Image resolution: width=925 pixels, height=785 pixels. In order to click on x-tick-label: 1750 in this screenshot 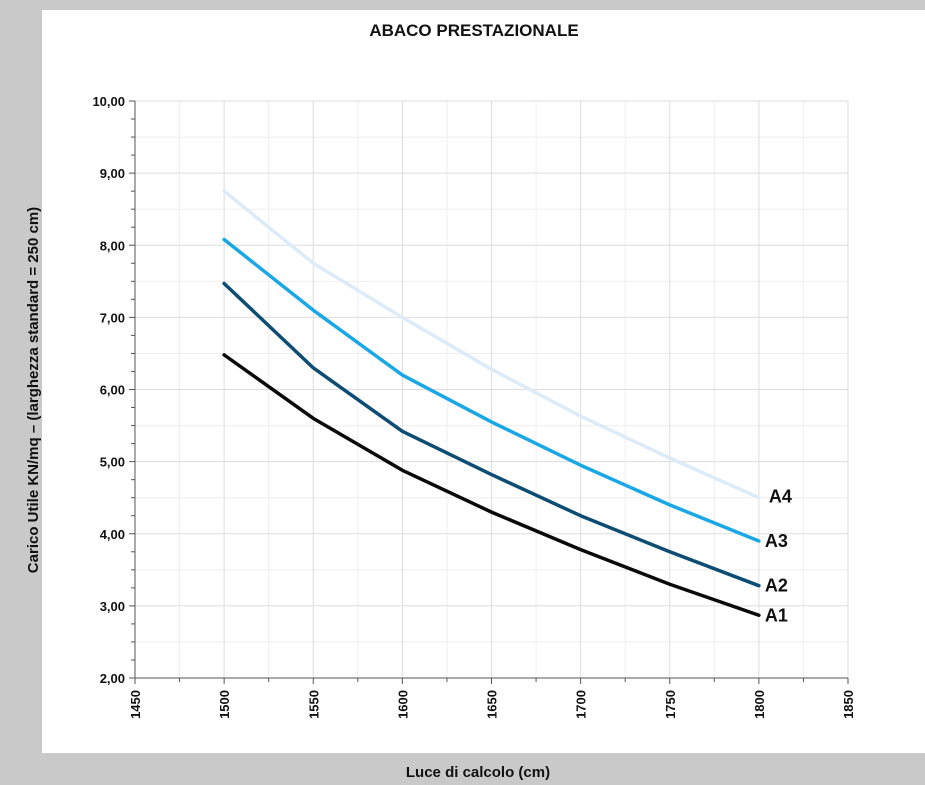, I will do `click(670, 704)`.